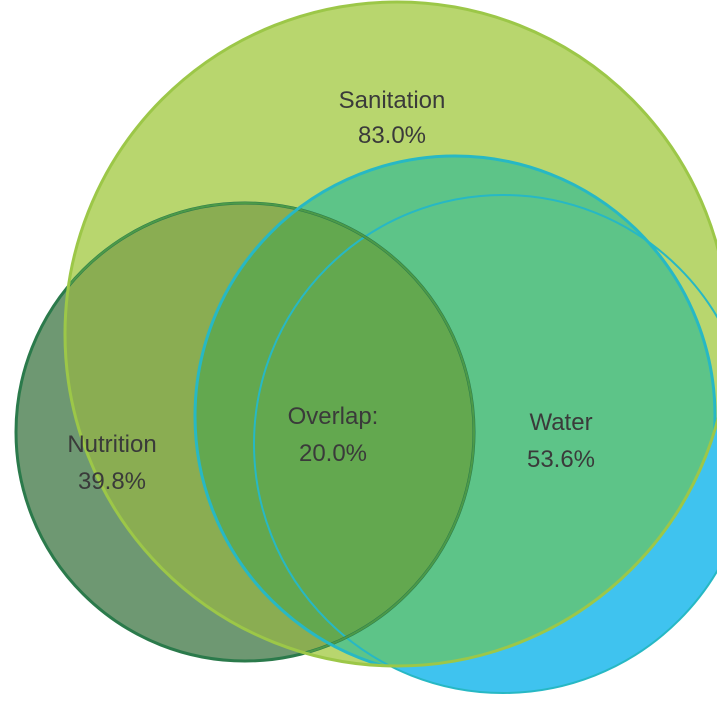  I want to click on water-value: 53.6%, so click(561, 459).